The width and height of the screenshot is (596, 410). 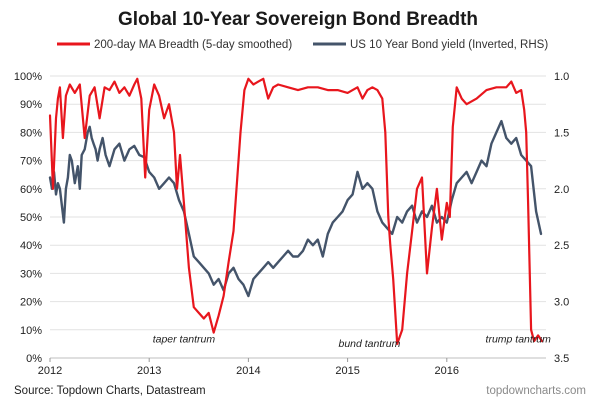 I want to click on right-tick-label: 2.0, so click(x=561, y=190).